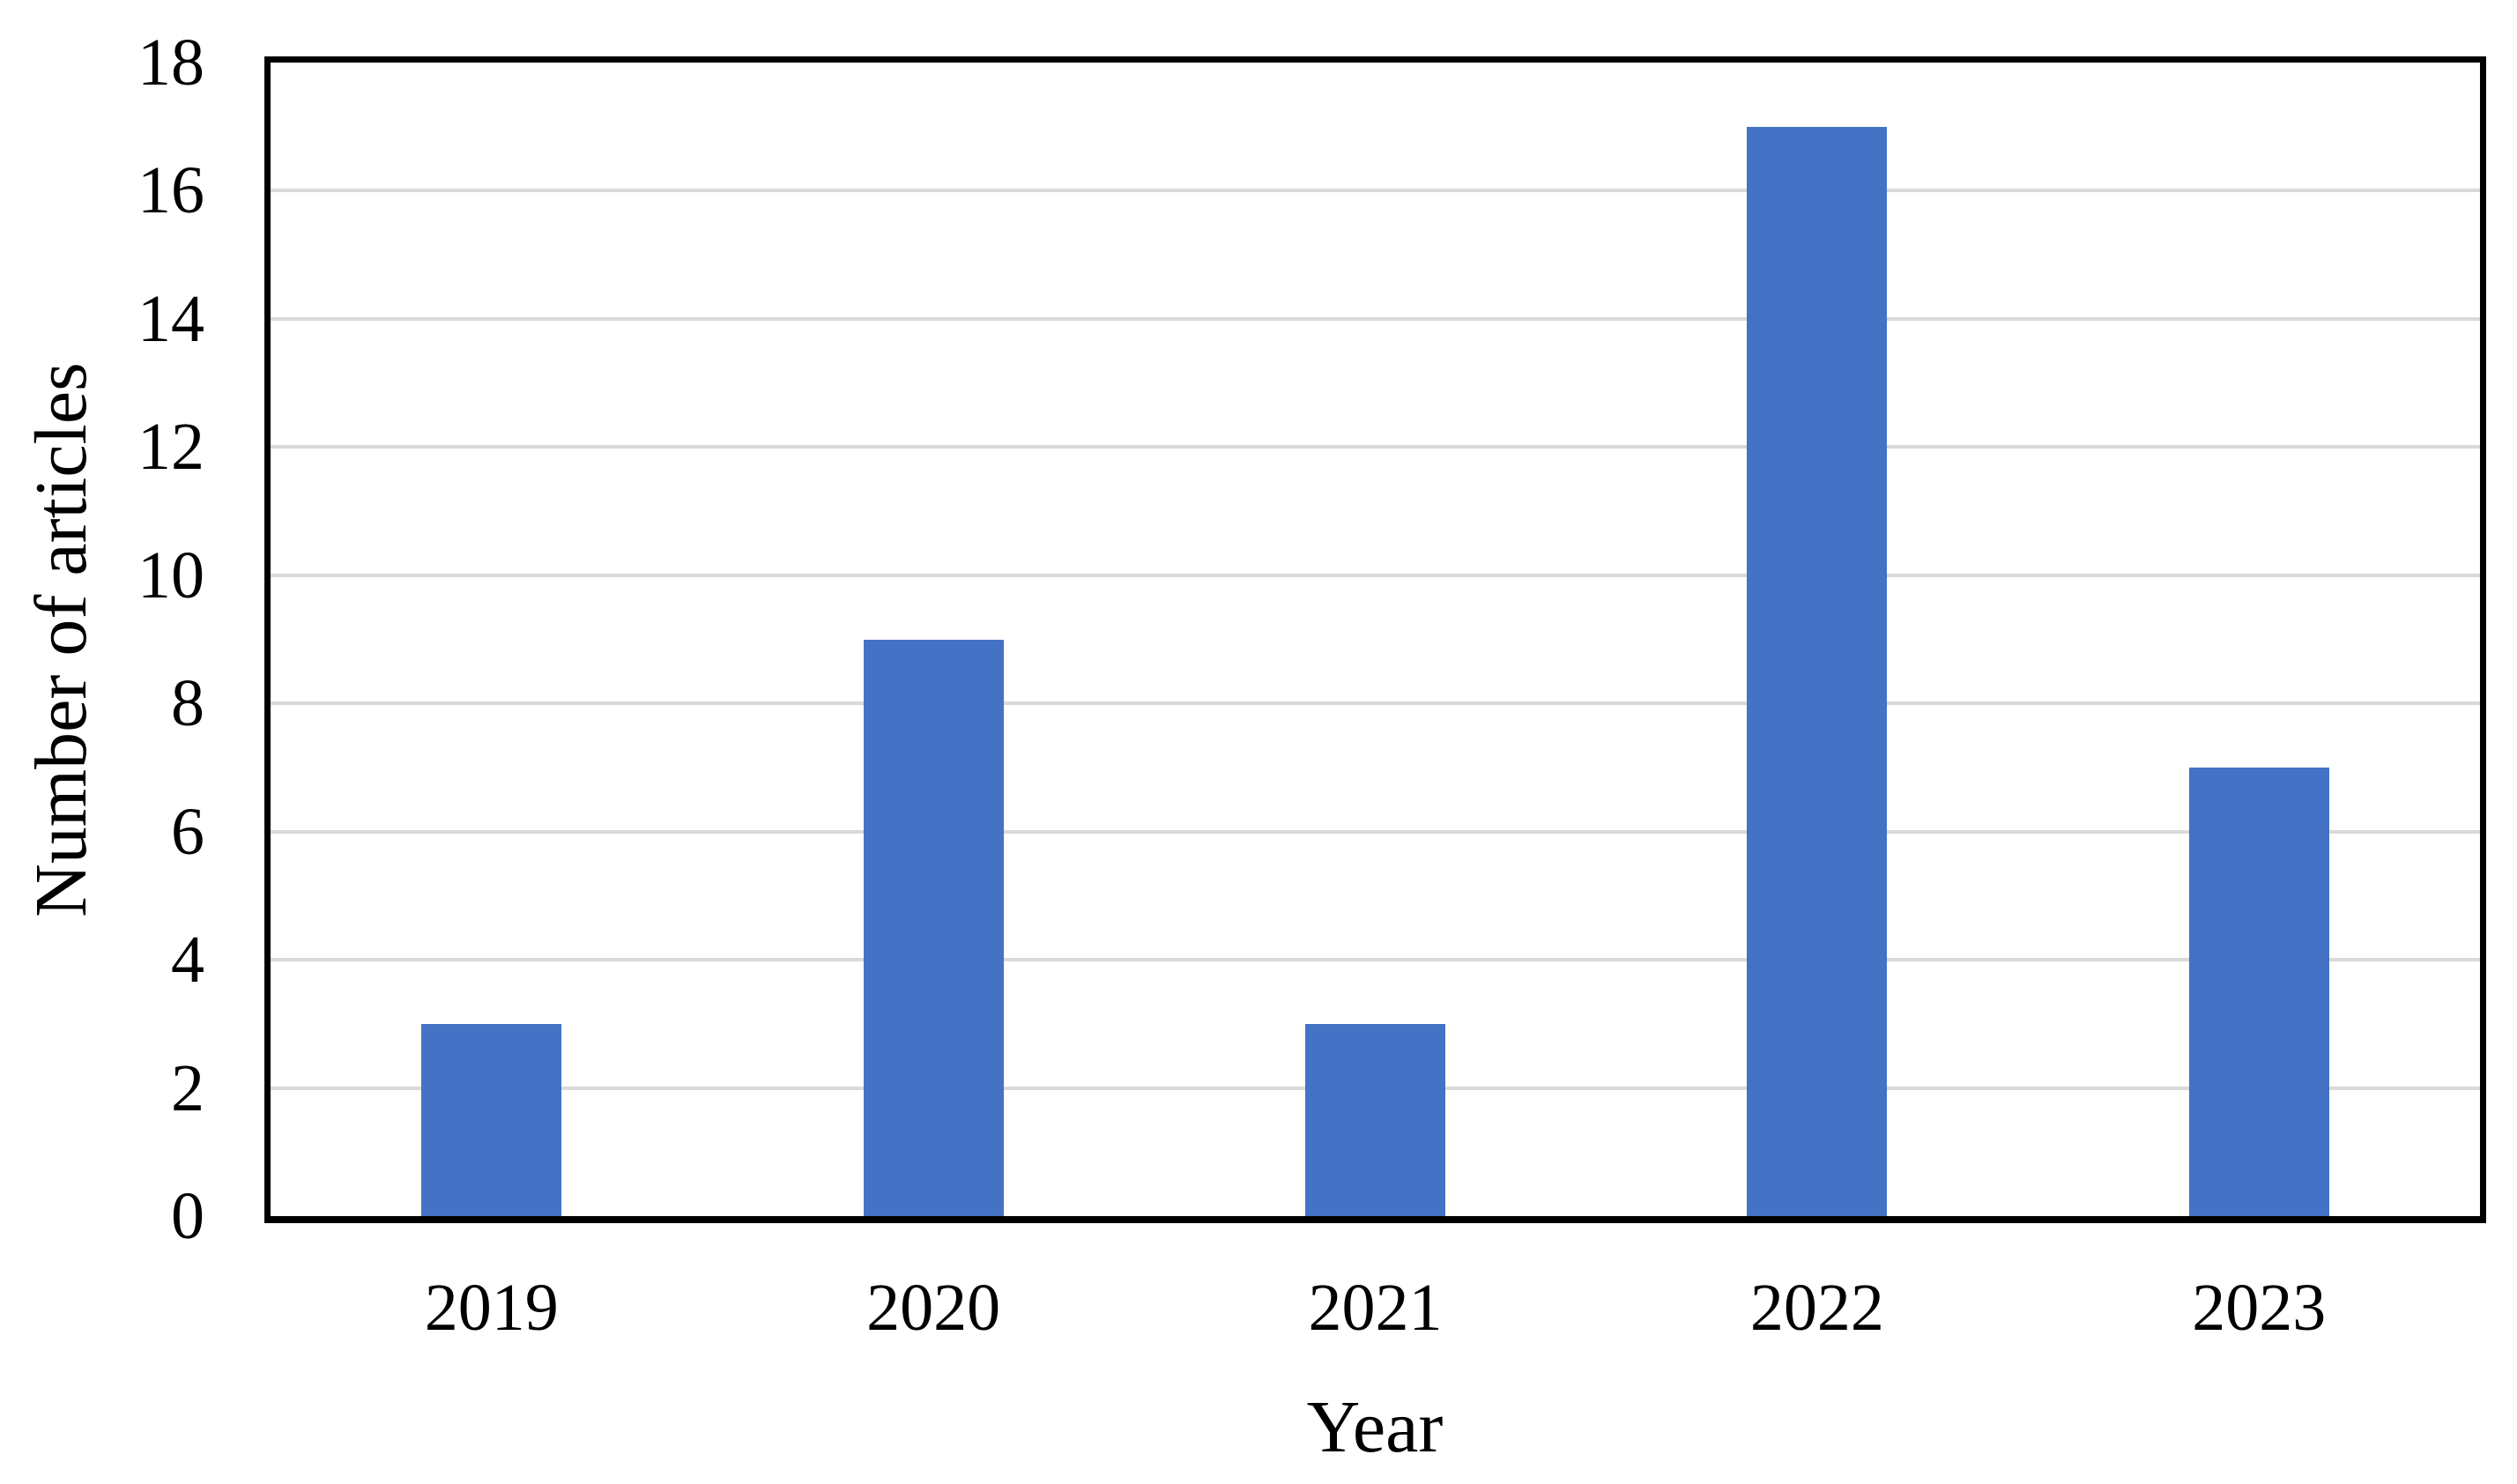 This screenshot has height=1484, width=2517. What do you see at coordinates (1818, 671) in the screenshot?
I see `bar-2022` at bounding box center [1818, 671].